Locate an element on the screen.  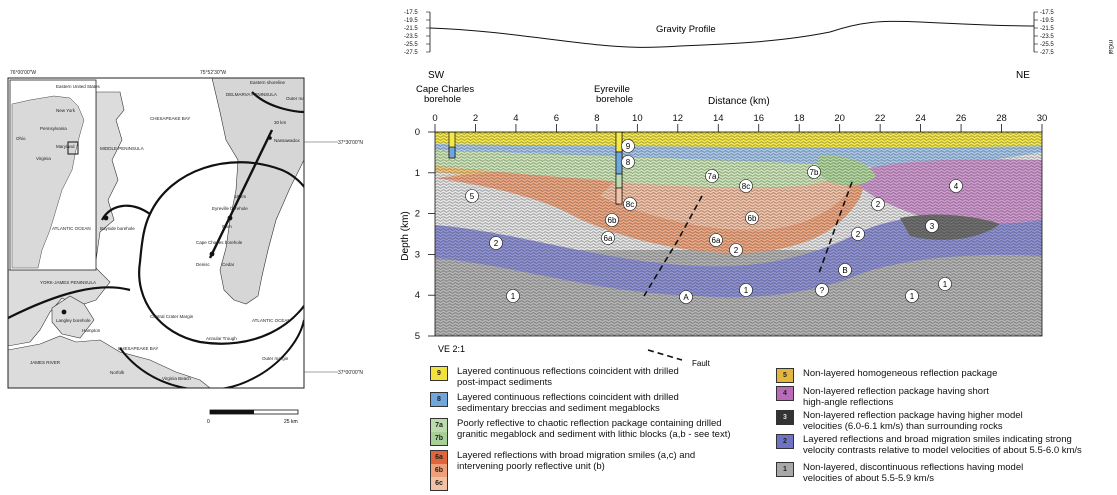
coord-right-bottom: 37°00'00"N is located at coordinates (350, 373).